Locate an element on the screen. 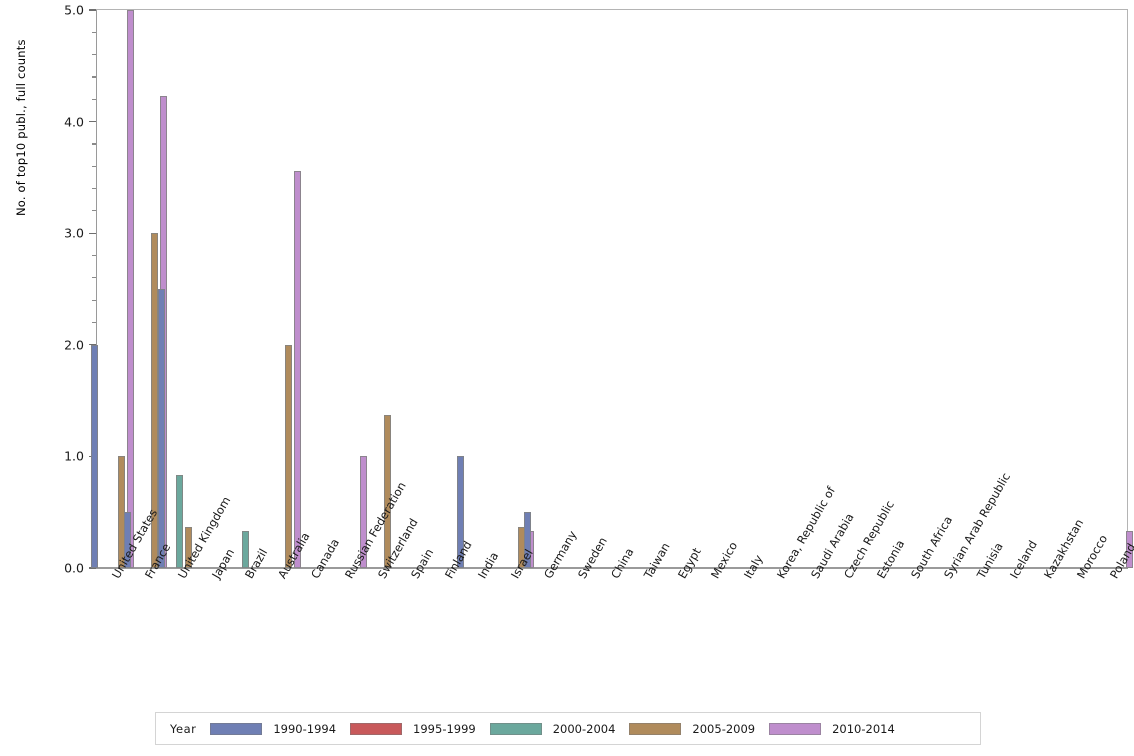 The width and height of the screenshot is (1134, 756). x-axis-line is located at coordinates (612, 568).